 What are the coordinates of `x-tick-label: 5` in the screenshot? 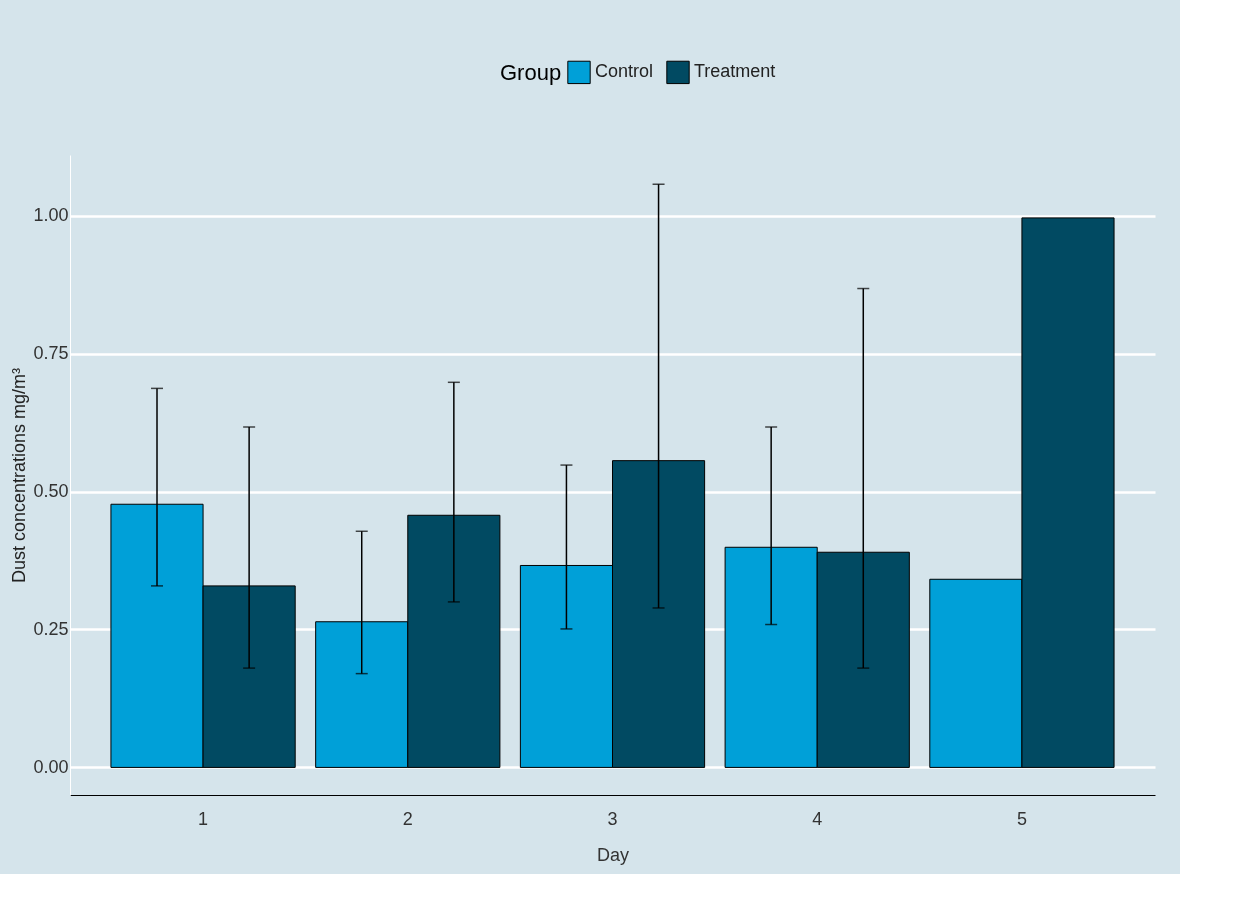 It's located at (1021, 818).